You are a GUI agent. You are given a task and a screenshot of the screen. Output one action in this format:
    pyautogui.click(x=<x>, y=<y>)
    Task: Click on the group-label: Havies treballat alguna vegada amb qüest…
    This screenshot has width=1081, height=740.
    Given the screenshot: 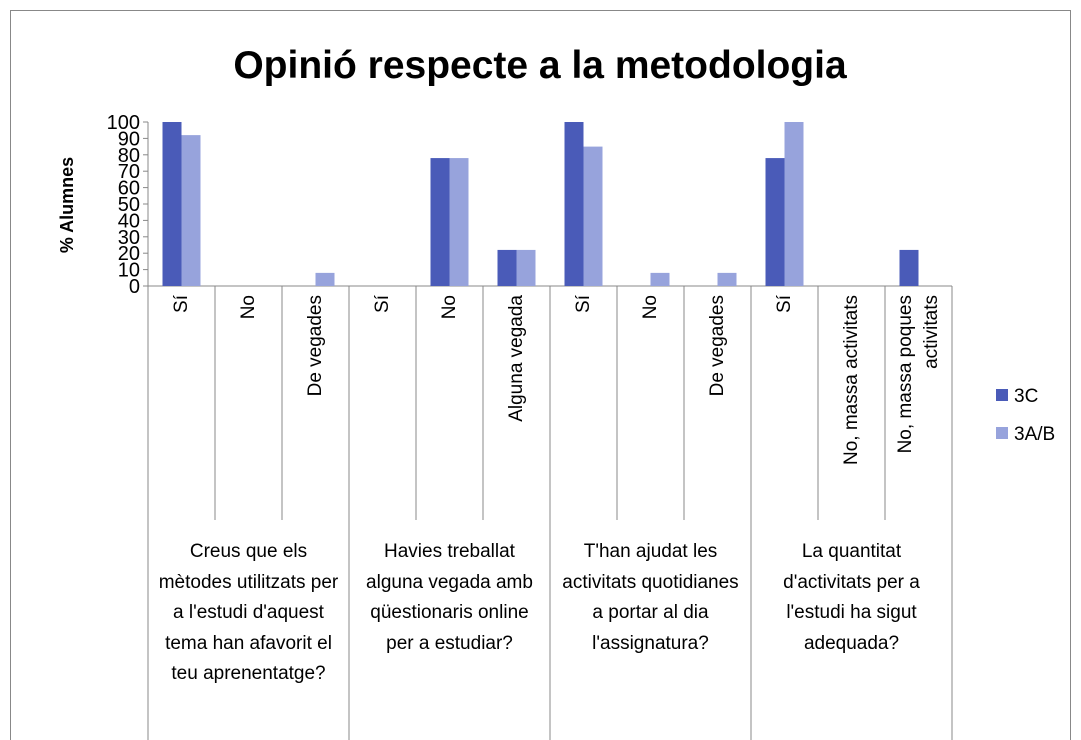 What is the action you would take?
    pyautogui.click(x=449, y=597)
    